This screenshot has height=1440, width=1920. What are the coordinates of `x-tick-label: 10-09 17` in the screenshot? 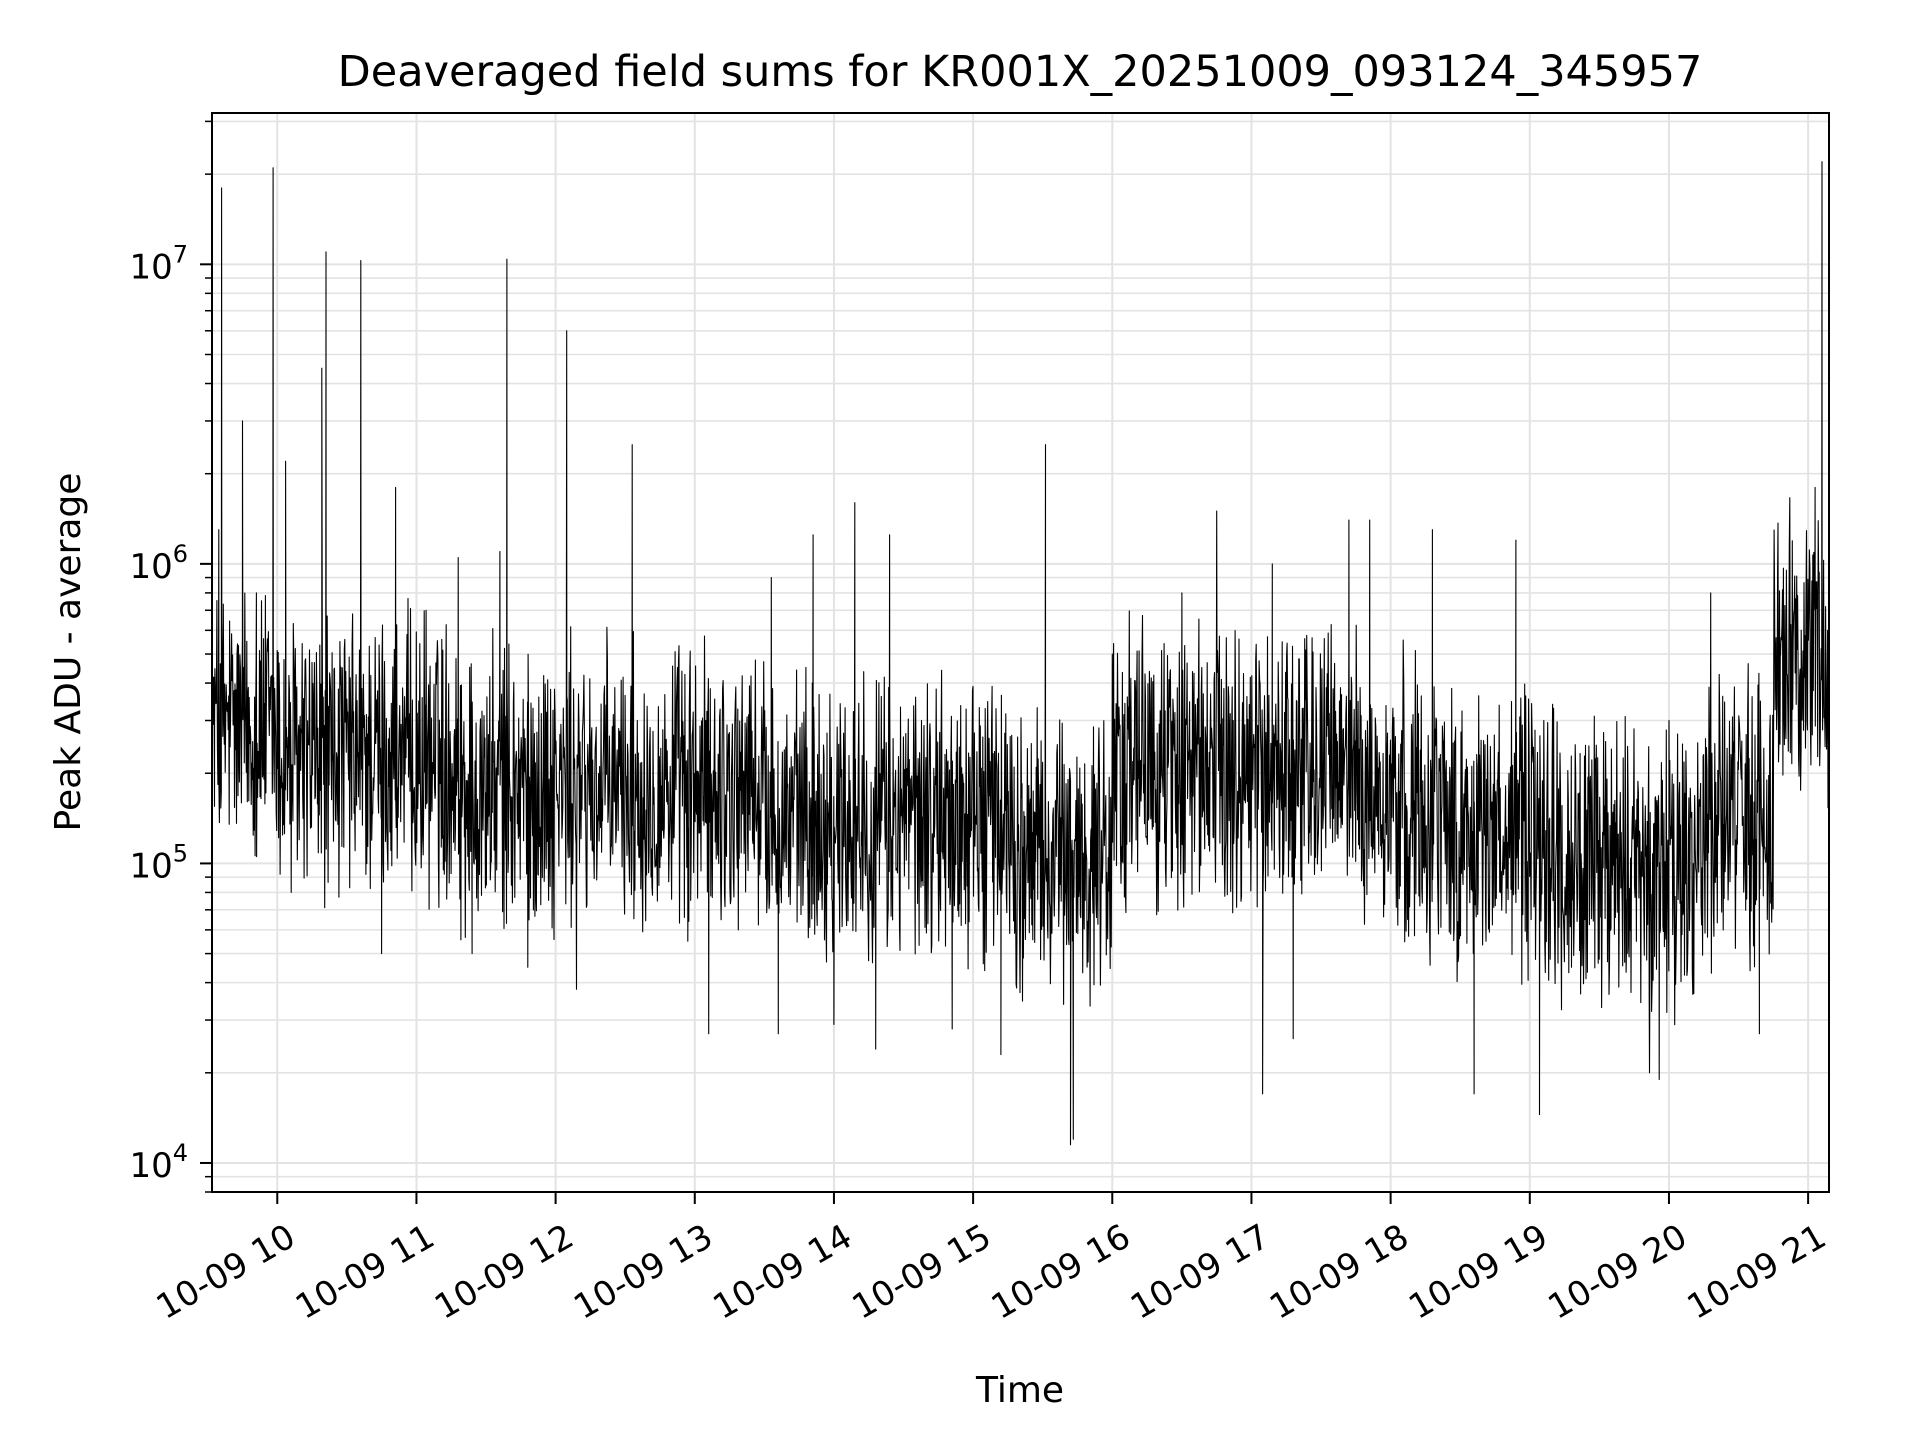 It's located at (1200, 1272).